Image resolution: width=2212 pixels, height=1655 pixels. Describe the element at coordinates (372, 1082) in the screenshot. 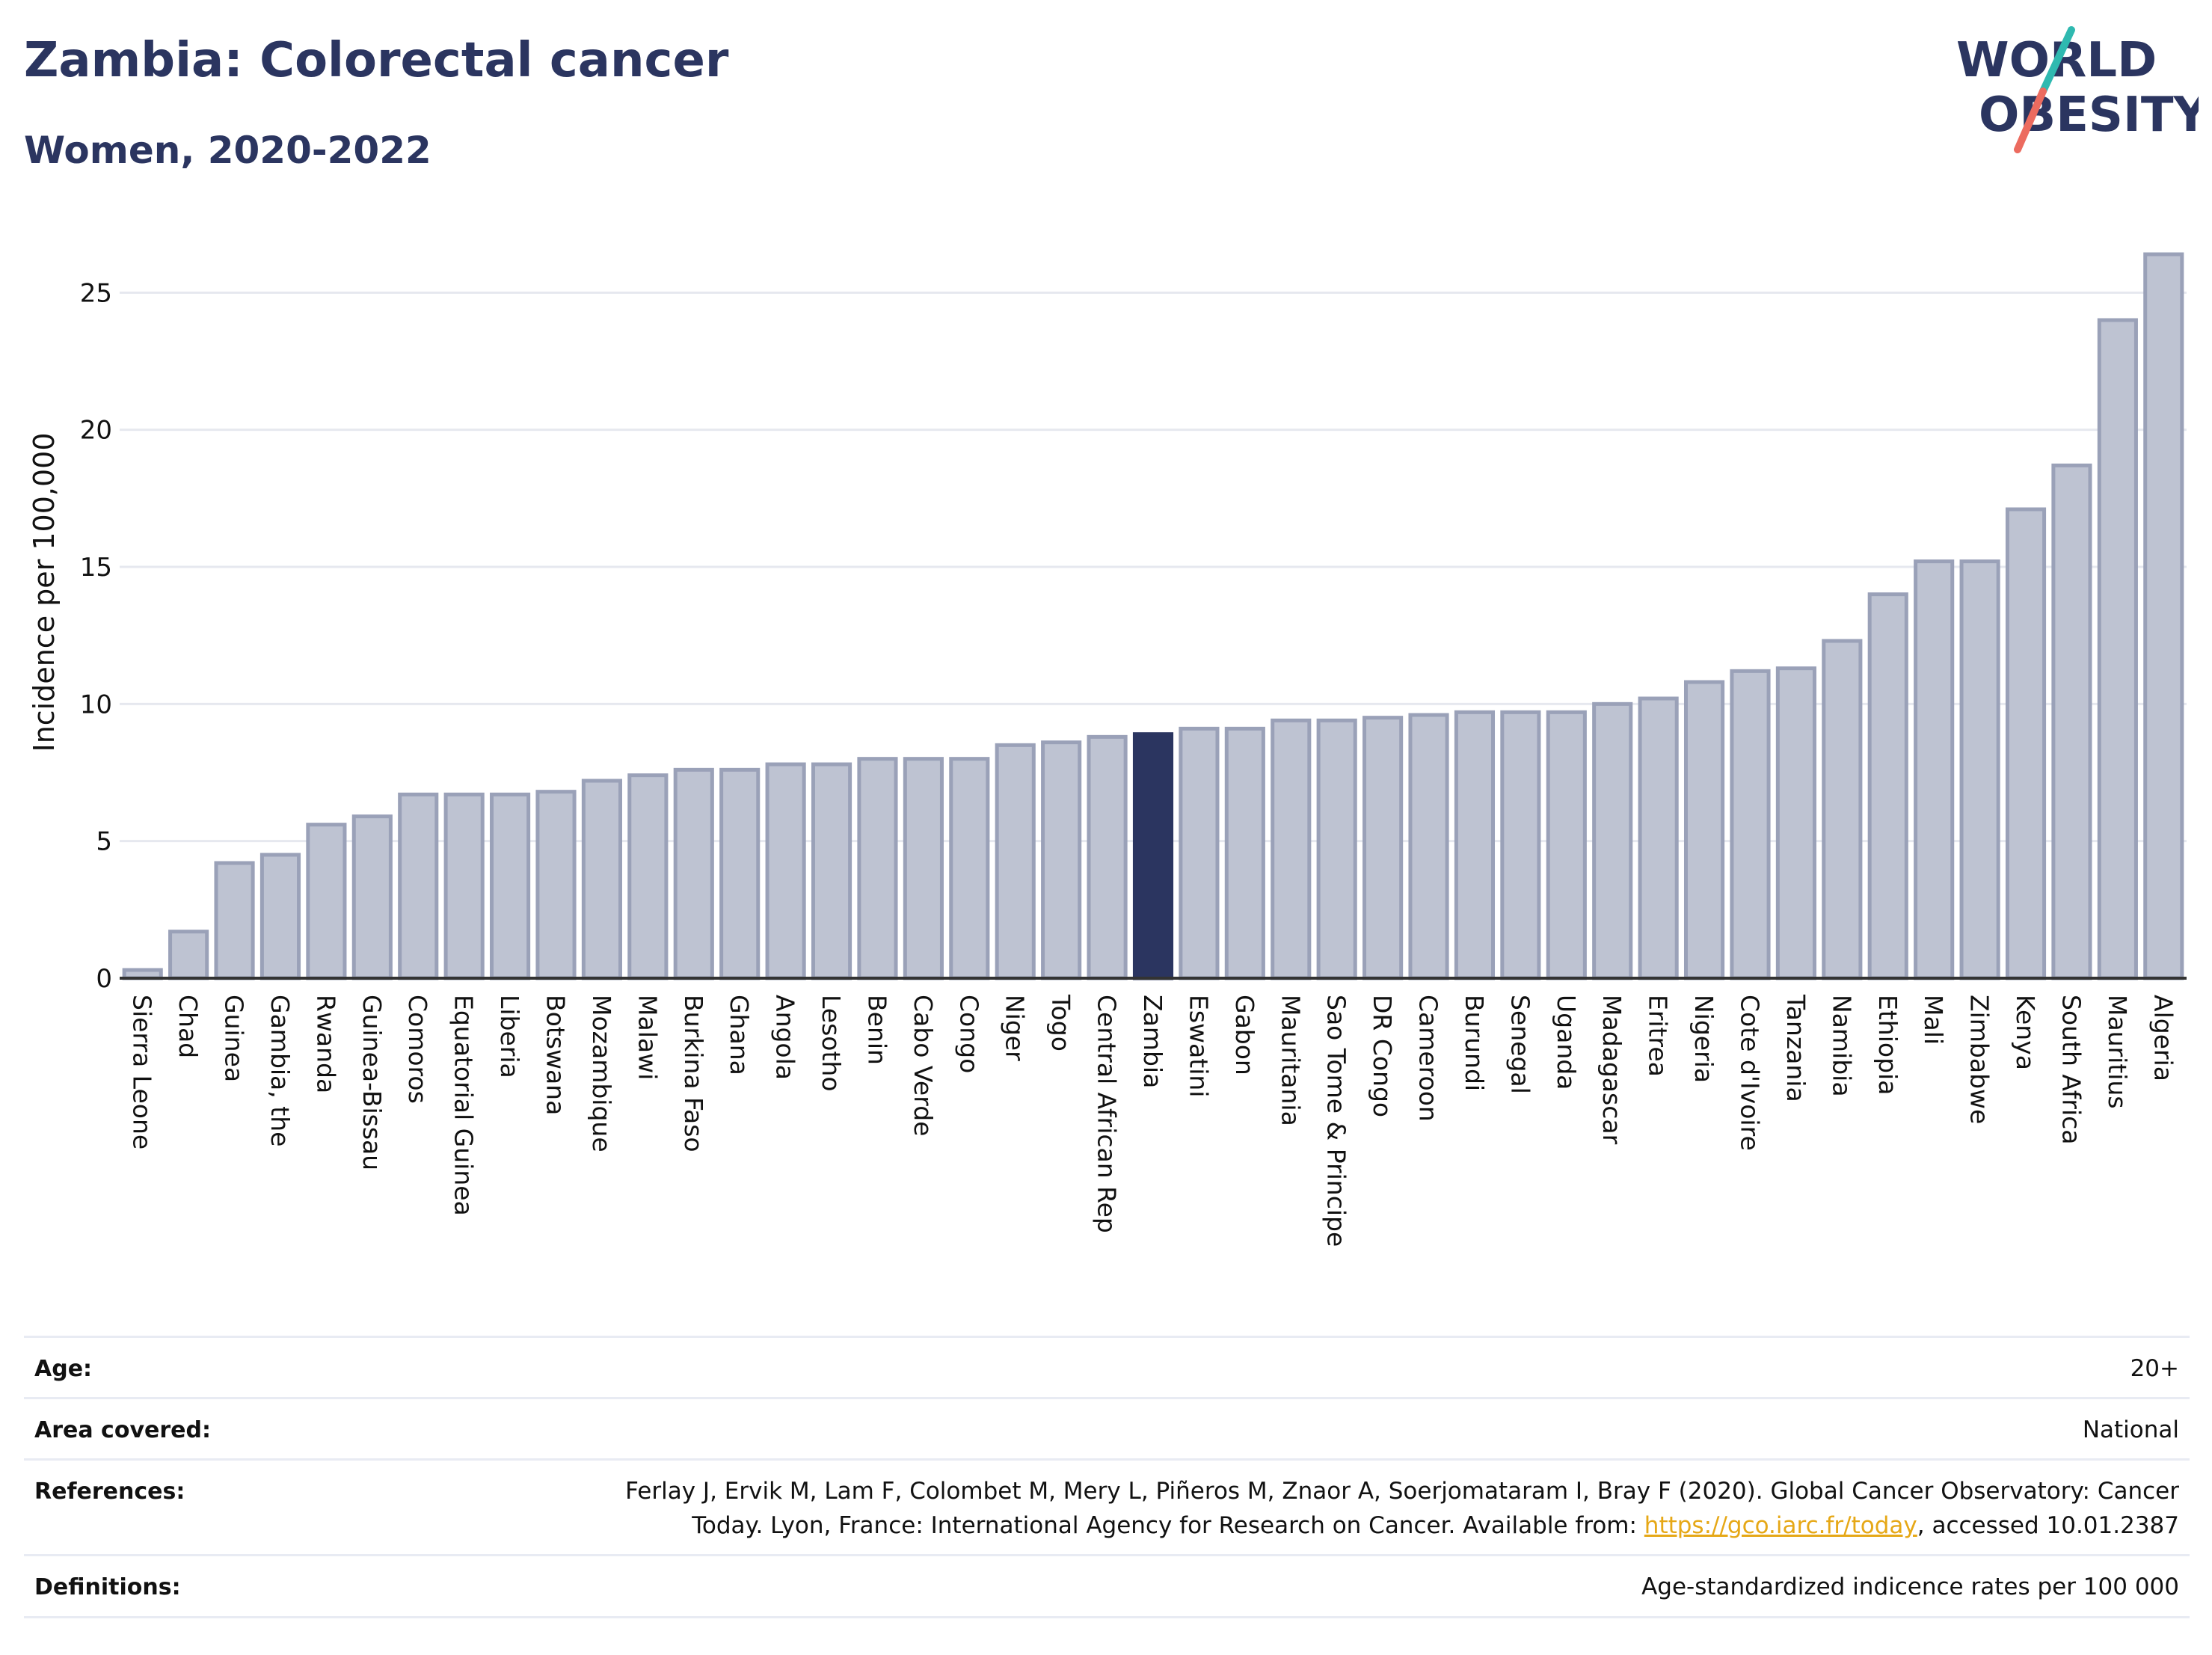

I see `x-tick-label: Guinea-Bissau` at that location.